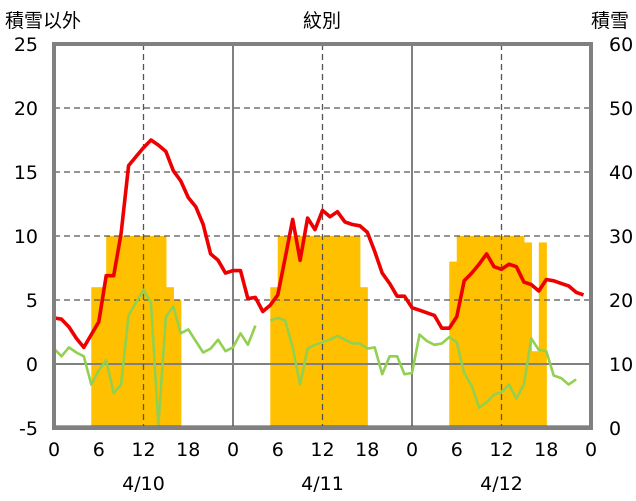 The width and height of the screenshot is (636, 501). What do you see at coordinates (621, 45) in the screenshot?
I see `right-tick-label: 60` at bounding box center [621, 45].